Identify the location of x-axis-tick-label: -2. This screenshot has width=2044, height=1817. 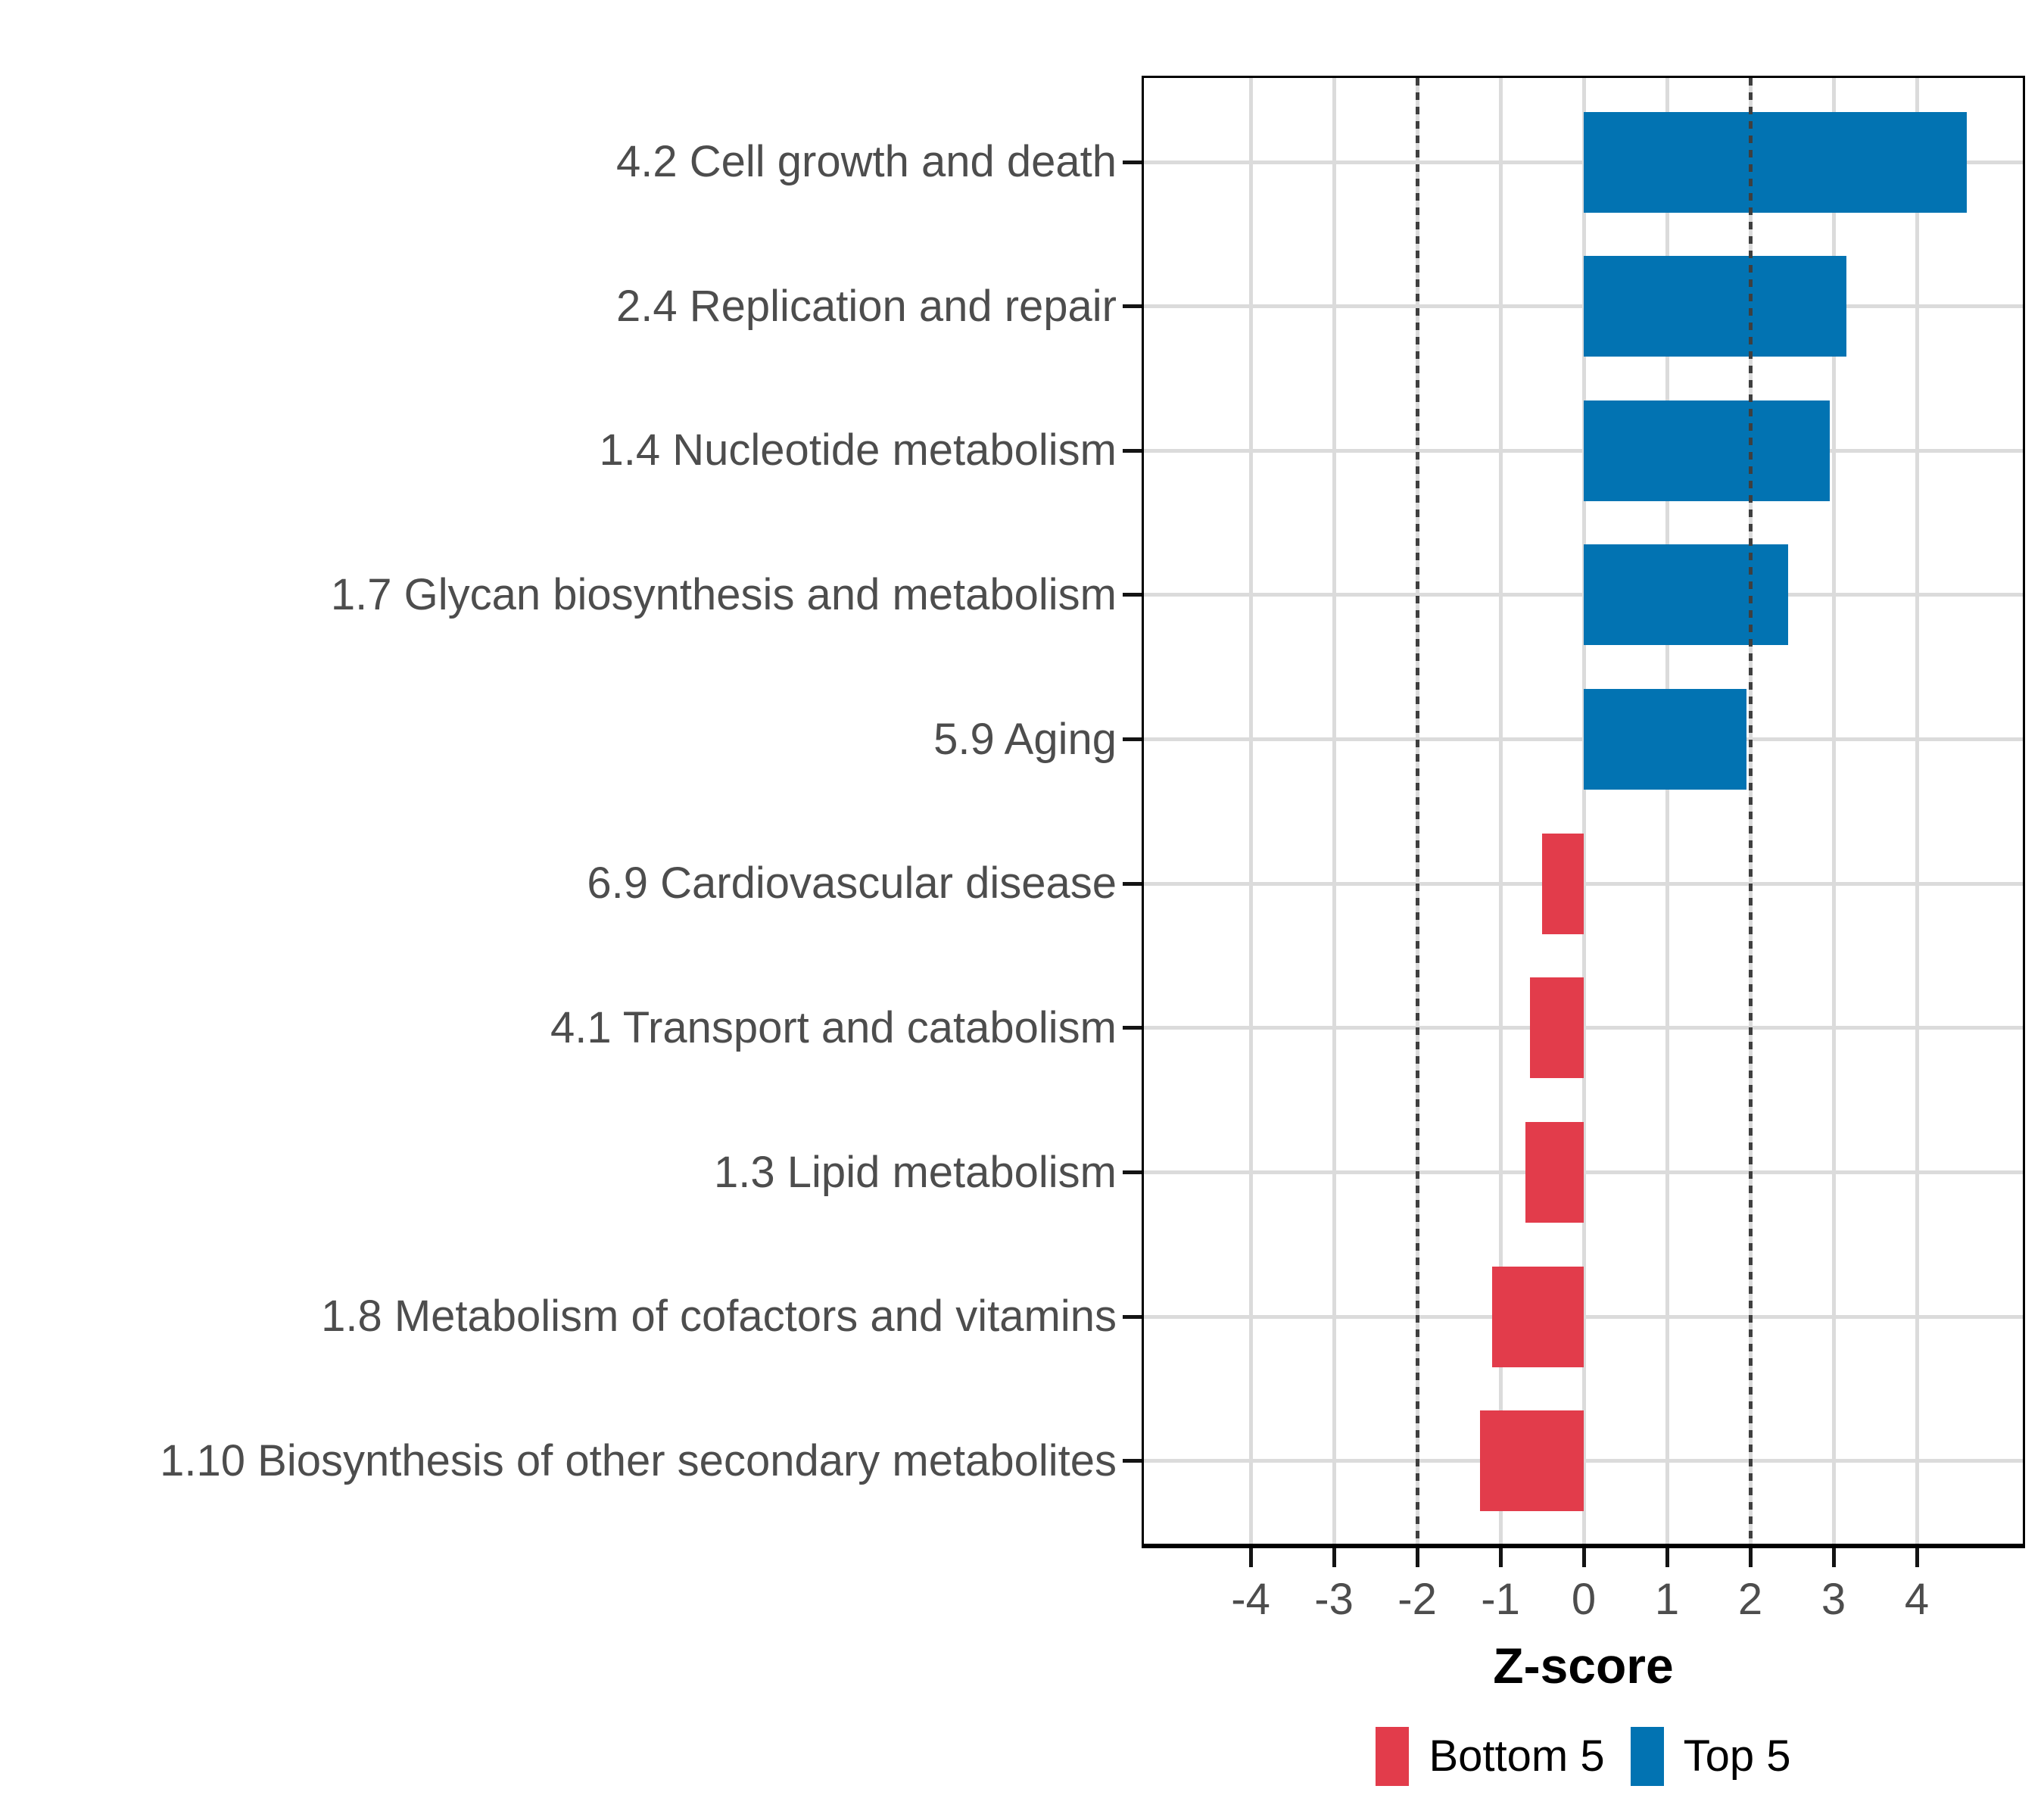
(1417, 1599).